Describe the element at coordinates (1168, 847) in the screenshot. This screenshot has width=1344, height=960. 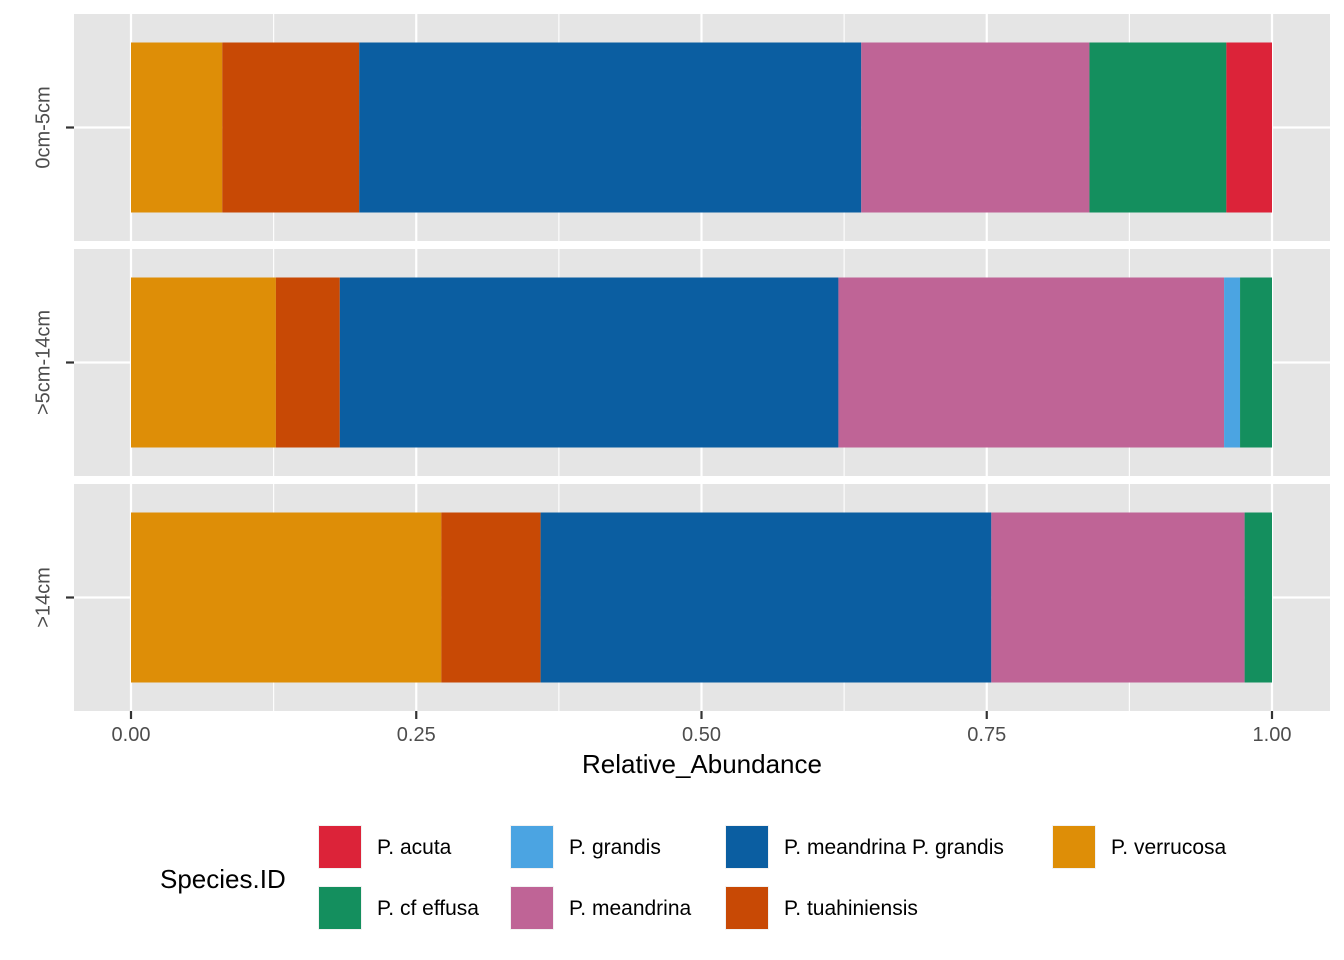
I see `legend-label-p-verrucosa: P. verrucosa` at that location.